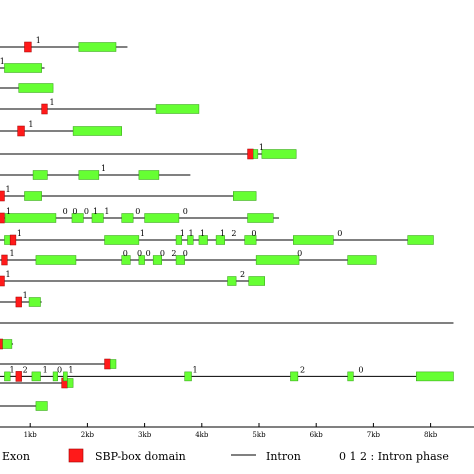 The image size is (474, 474). What do you see at coordinates (31, 435) in the screenshot?
I see `axis-tick-label: 1kb` at bounding box center [31, 435].